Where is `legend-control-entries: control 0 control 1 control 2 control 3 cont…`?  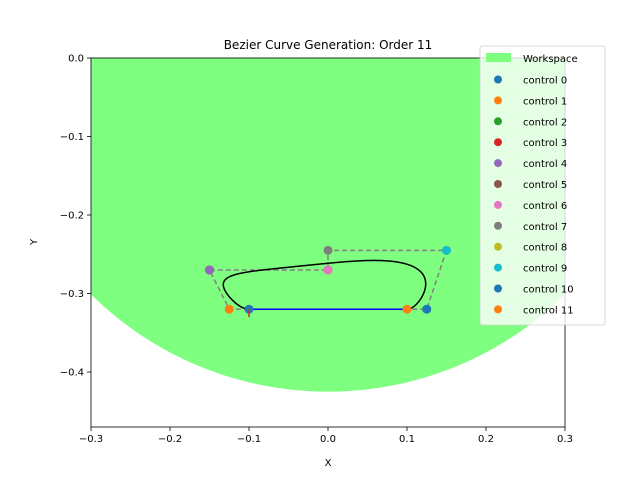 legend-control-entries: control 0 control 1 control 2 control 3 cont… is located at coordinates (534, 195).